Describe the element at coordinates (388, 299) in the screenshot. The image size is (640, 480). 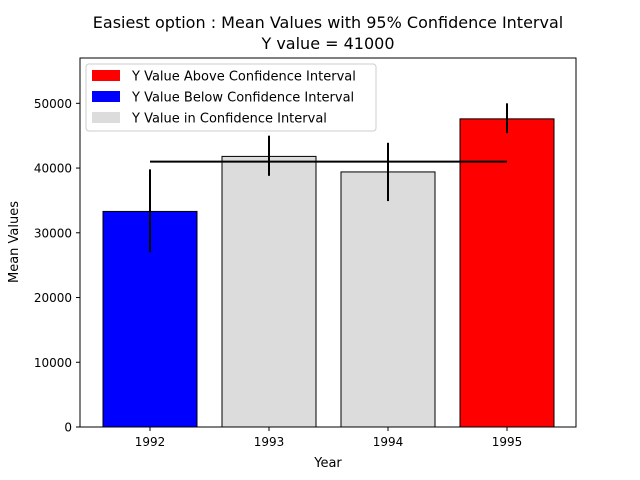
I see `bar-1994` at that location.